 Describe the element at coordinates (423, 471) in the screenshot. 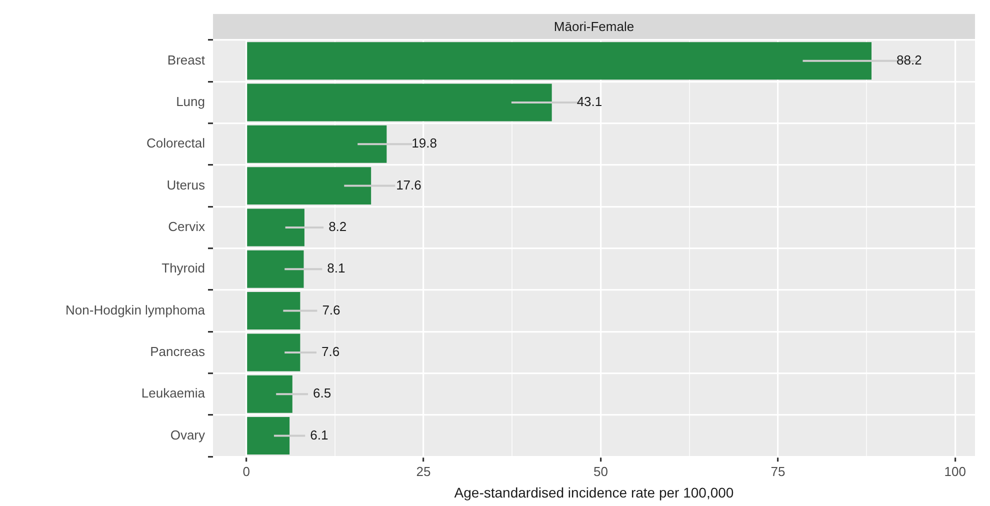

I see `x-tick-label: 25` at that location.